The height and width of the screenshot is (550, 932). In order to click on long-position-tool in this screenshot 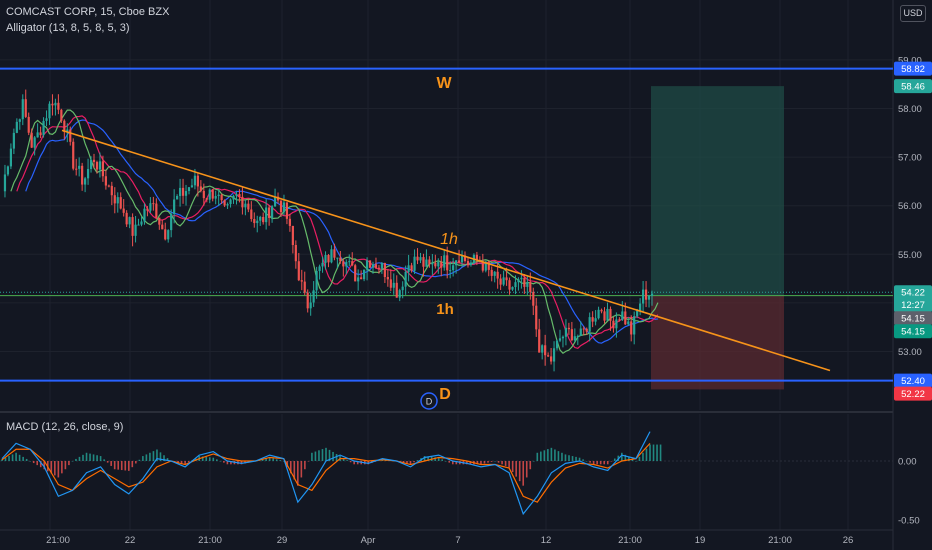, I will do `click(717, 238)`.